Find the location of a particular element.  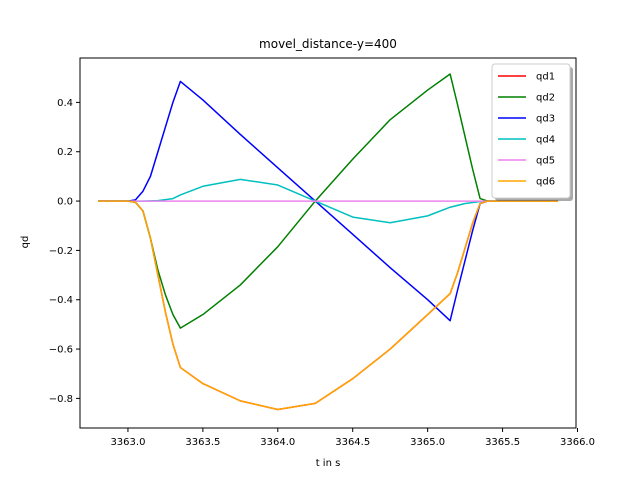

x-tick-label: 3364.0 is located at coordinates (277, 442).